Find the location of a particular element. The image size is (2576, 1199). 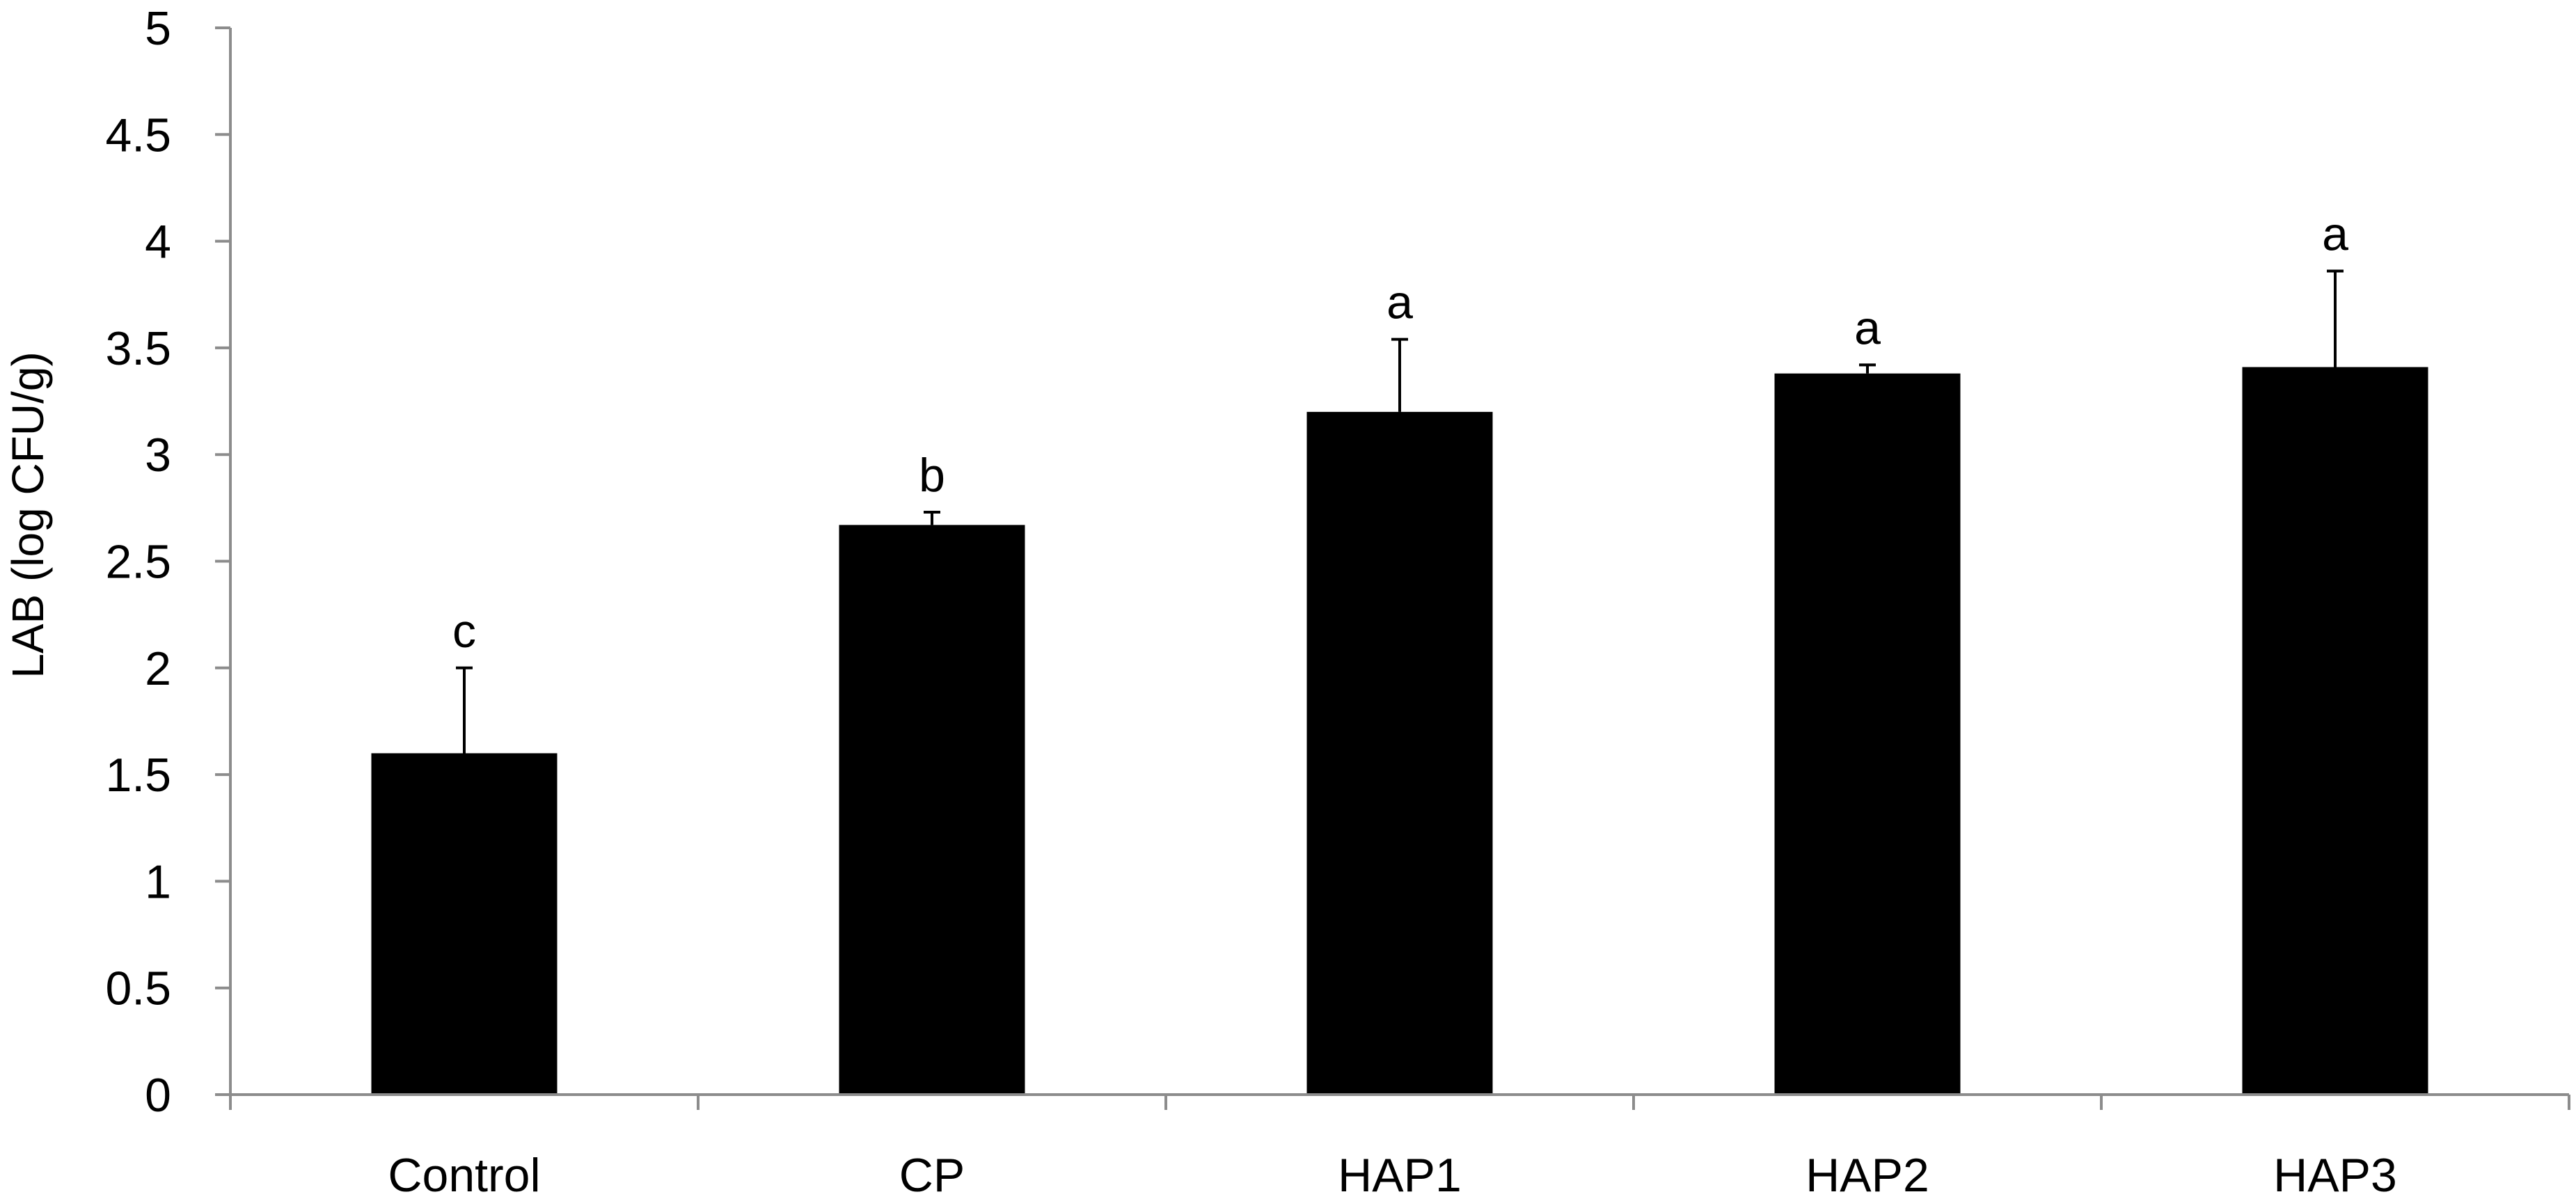

x-tick-label: HAP3 is located at coordinates (2335, 1174).